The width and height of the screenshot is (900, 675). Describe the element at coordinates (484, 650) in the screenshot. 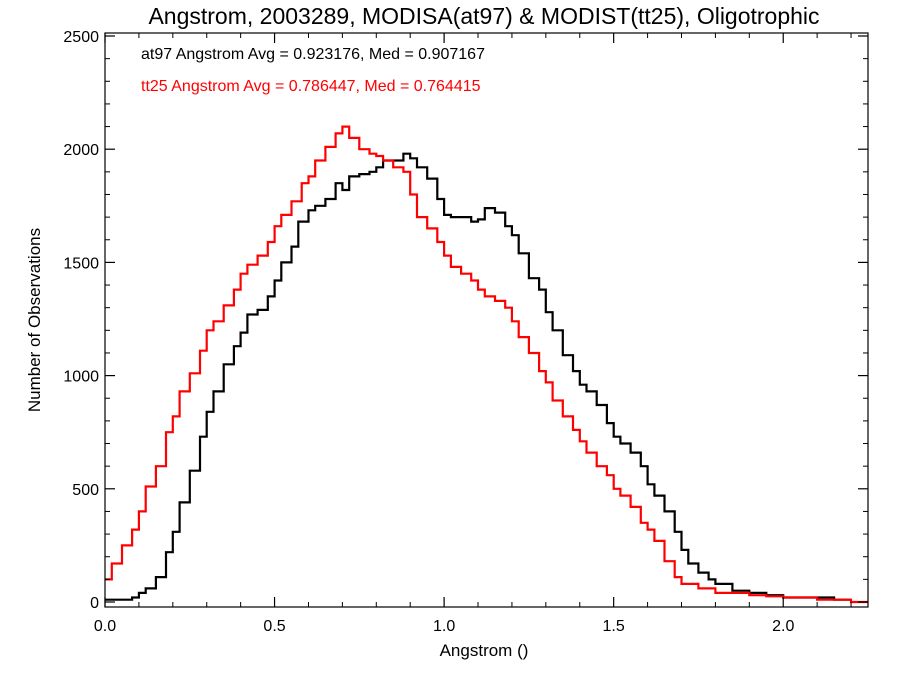

I see `x-axis-label: Angstrom ()` at that location.